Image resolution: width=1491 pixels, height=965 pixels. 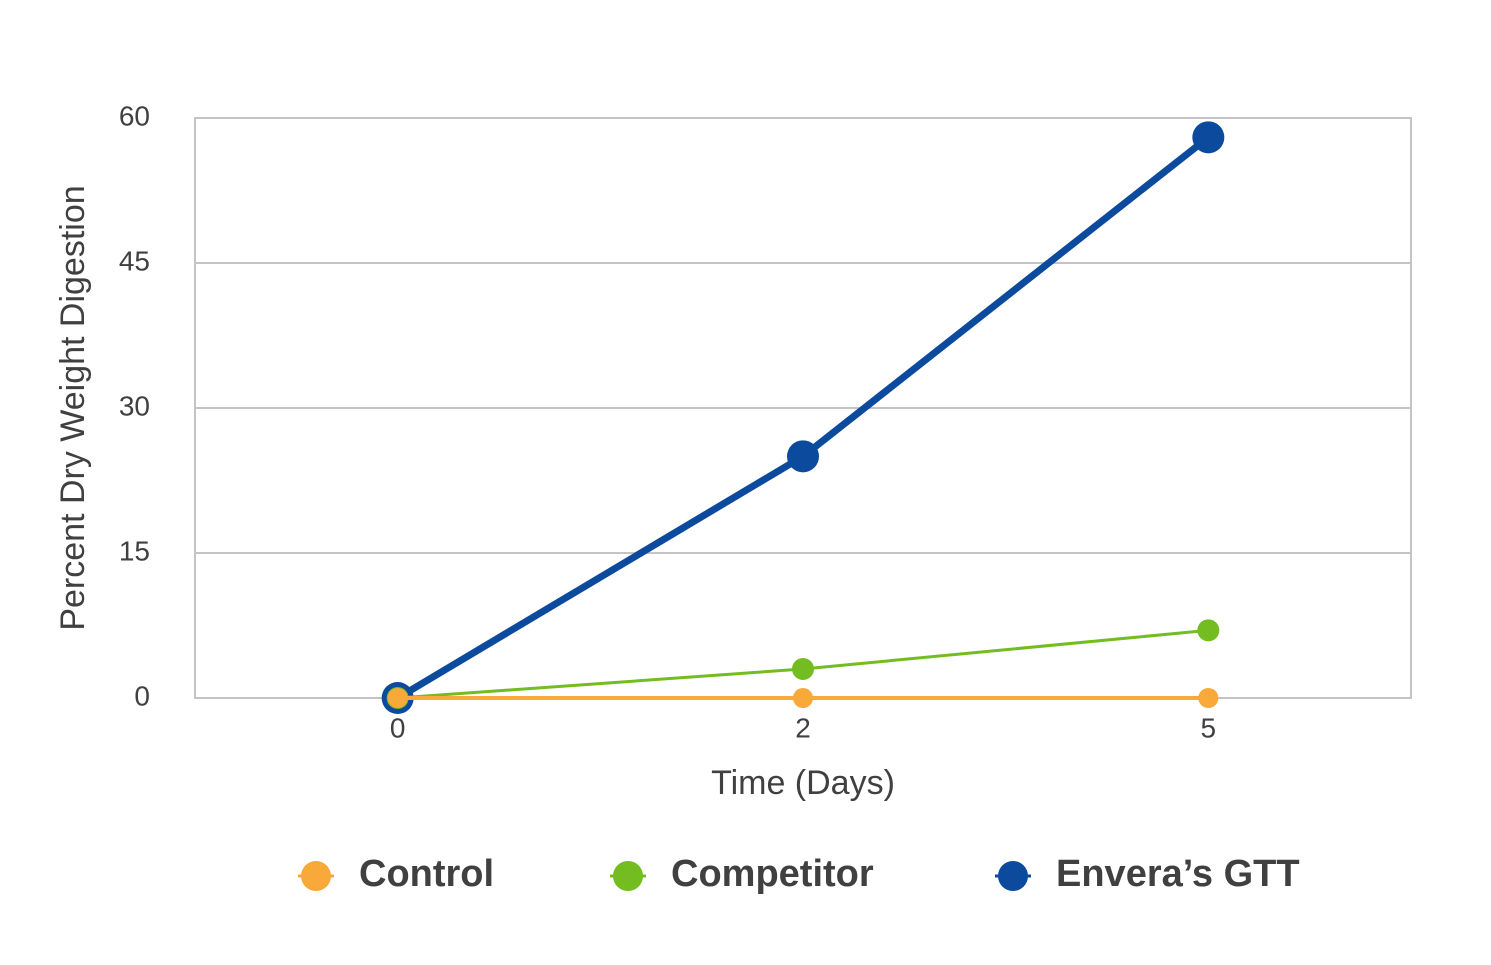 What do you see at coordinates (134, 260) in the screenshot?
I see `y-tick-label: 45` at bounding box center [134, 260].